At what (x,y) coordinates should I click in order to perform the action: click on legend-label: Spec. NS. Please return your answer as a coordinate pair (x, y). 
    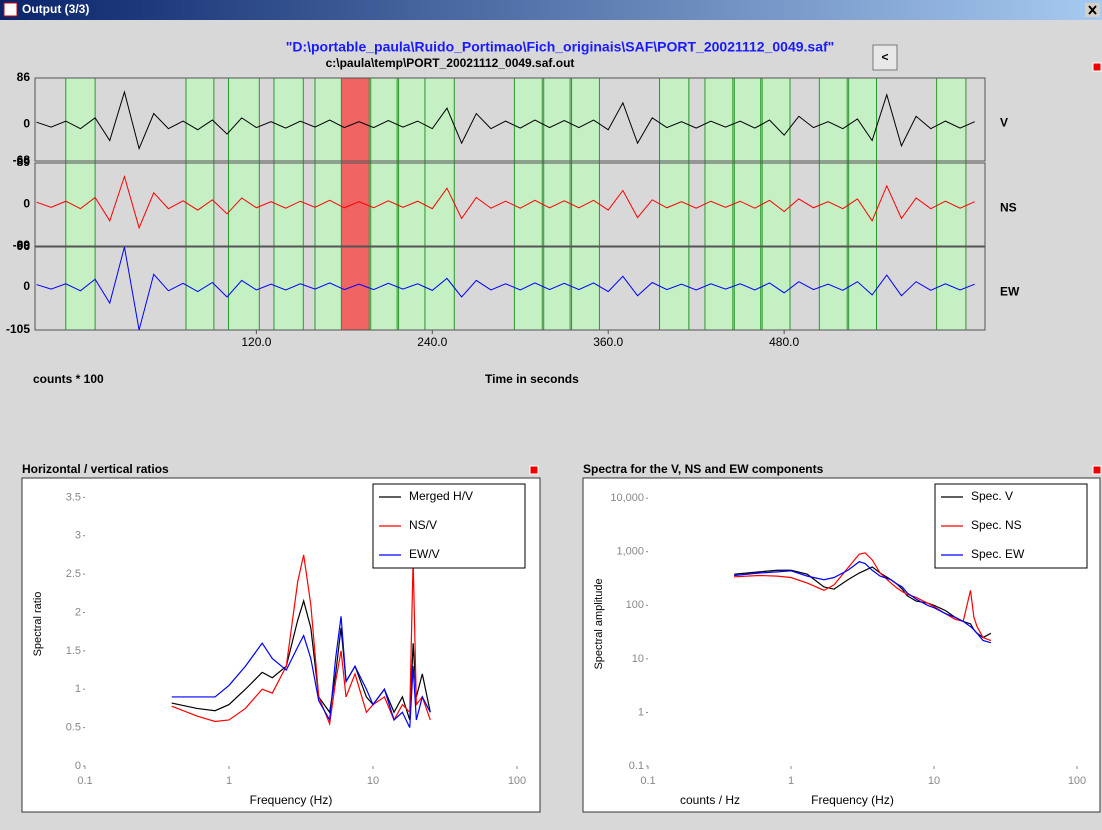
    Looking at the image, I should click on (996, 525).